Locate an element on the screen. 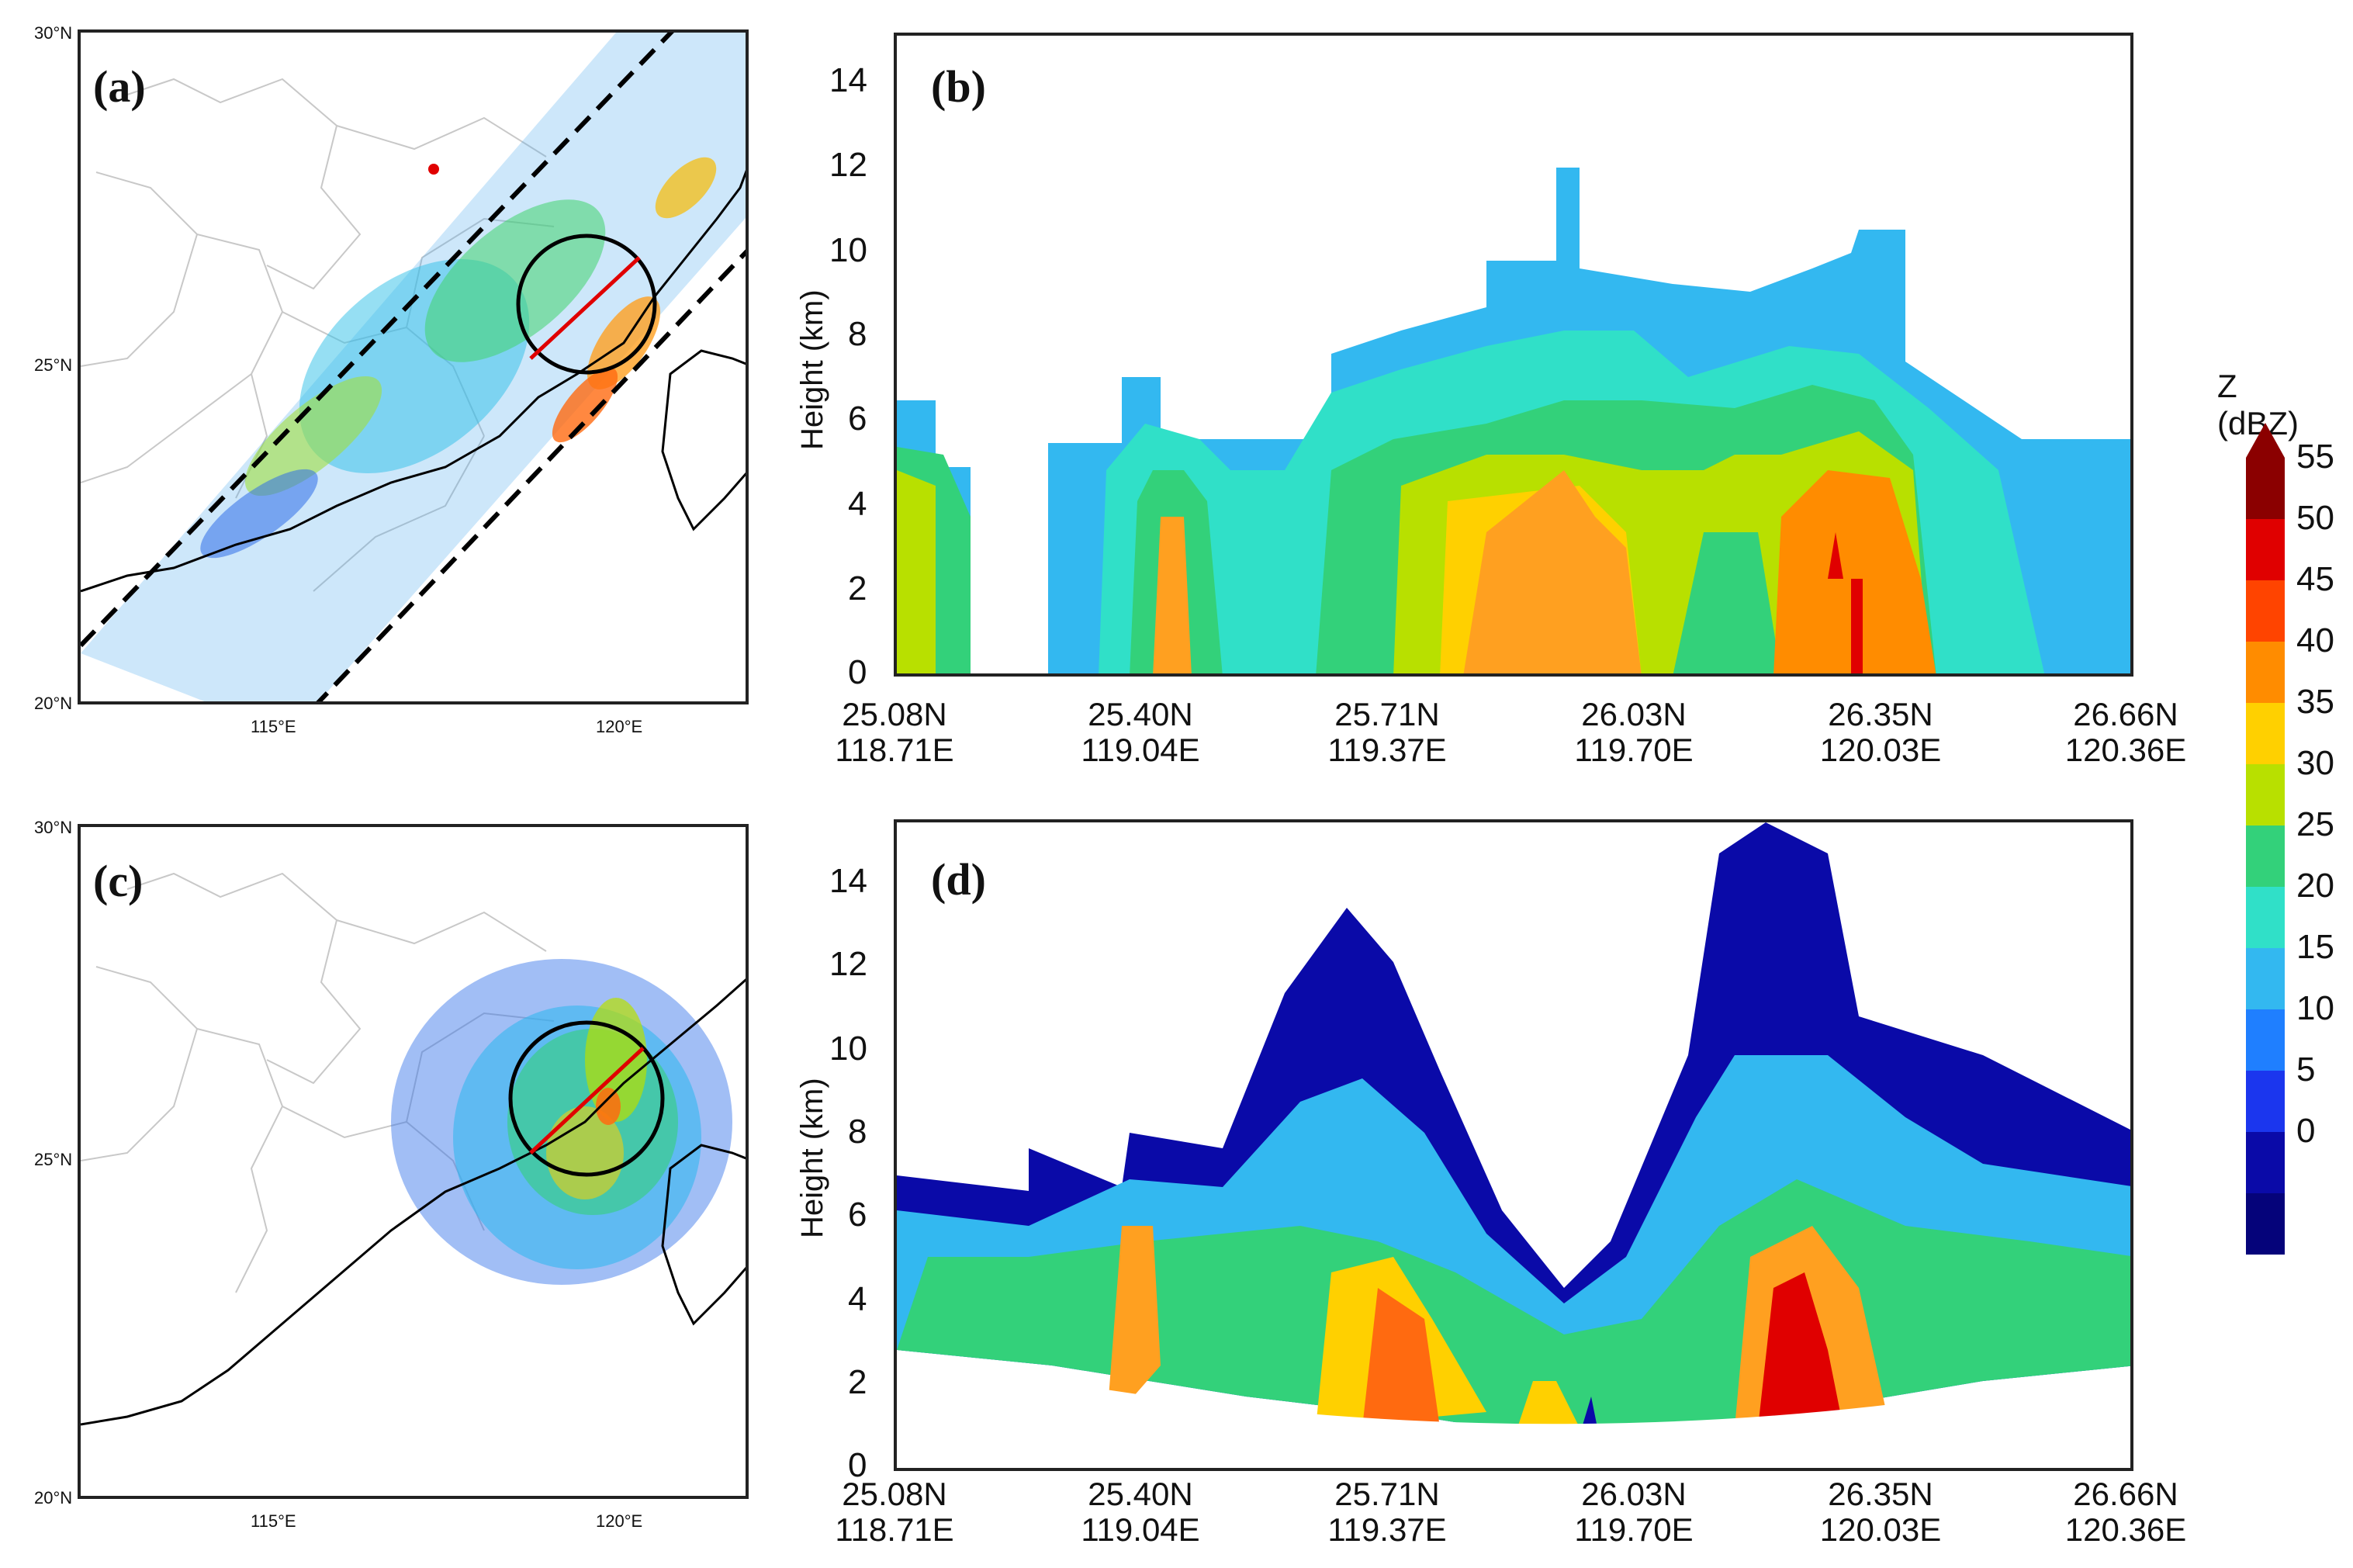 This screenshot has height=1568, width=2353. map-c-frame is located at coordinates (413, 1162).